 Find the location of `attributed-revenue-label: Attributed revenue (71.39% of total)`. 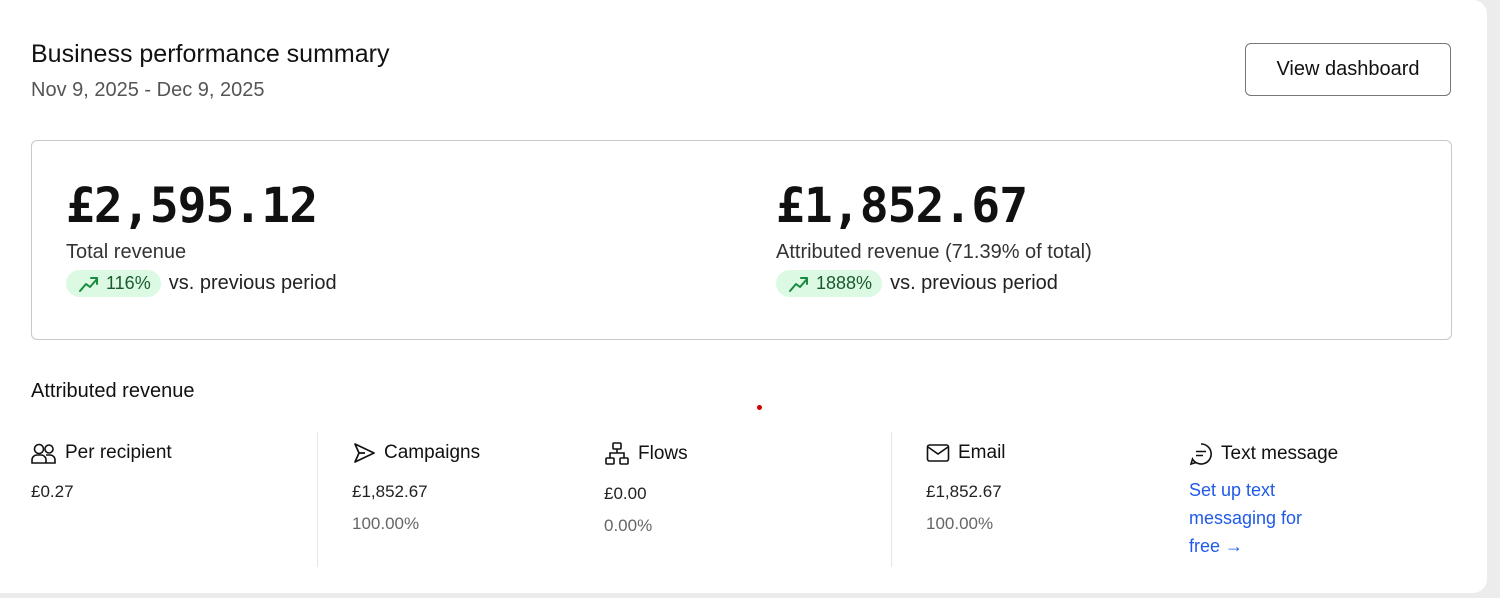

attributed-revenue-label: Attributed revenue (71.39% of total) is located at coordinates (934, 252).